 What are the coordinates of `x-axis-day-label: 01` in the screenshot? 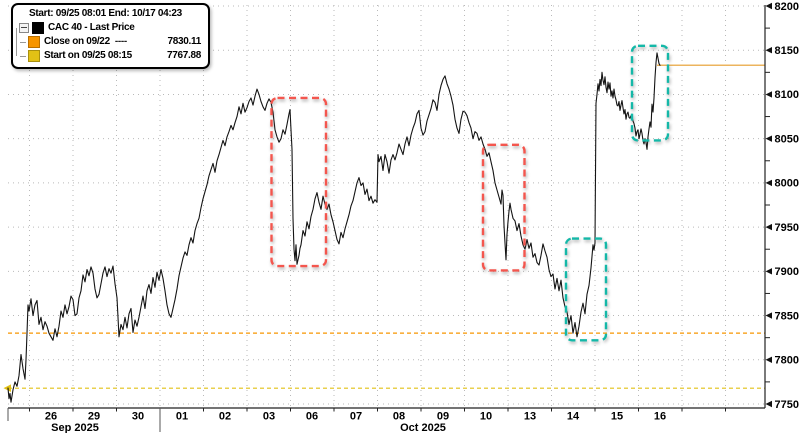 It's located at (182, 417).